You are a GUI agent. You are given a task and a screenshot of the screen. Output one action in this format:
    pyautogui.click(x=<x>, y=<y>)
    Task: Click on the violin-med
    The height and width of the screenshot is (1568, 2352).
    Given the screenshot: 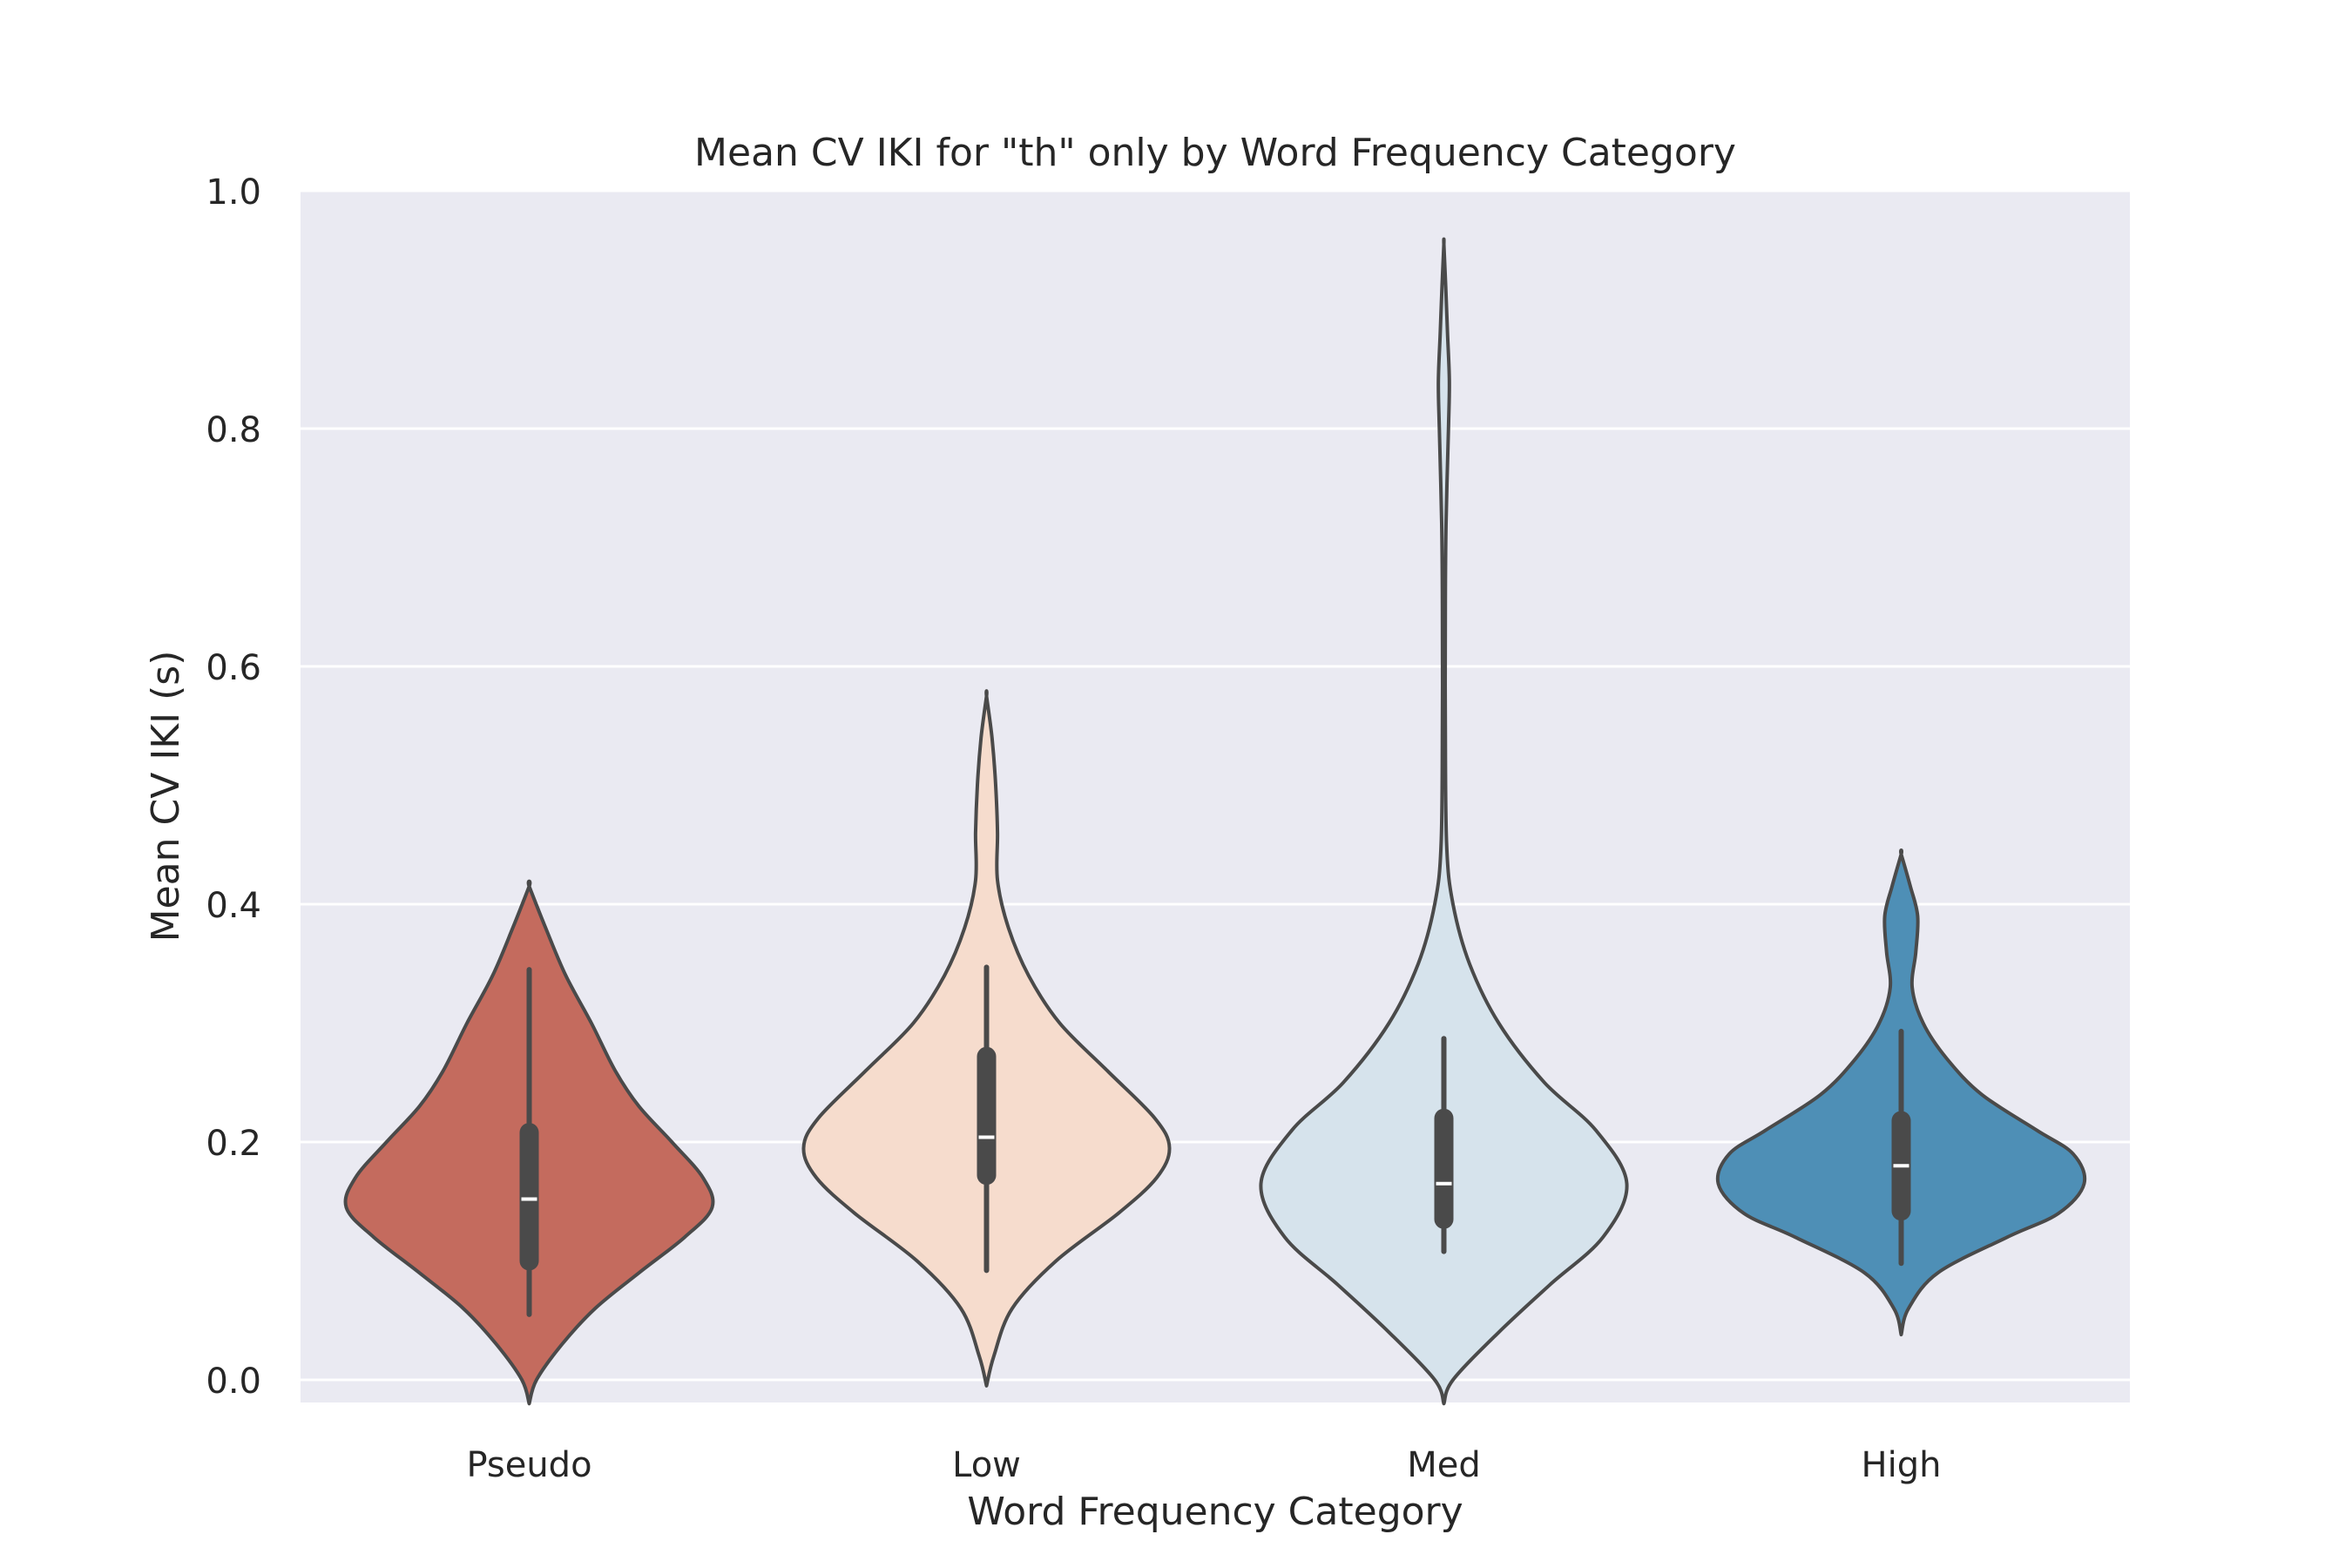 What is the action you would take?
    pyautogui.click(x=1444, y=821)
    